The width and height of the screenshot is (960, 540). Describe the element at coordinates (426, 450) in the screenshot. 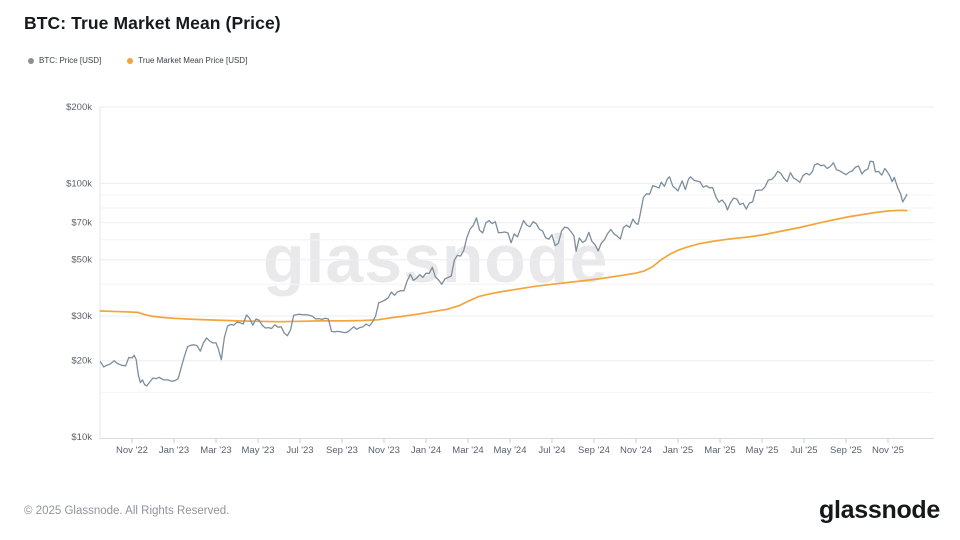

I see `x-axis-tick-label: Jan '24` at that location.